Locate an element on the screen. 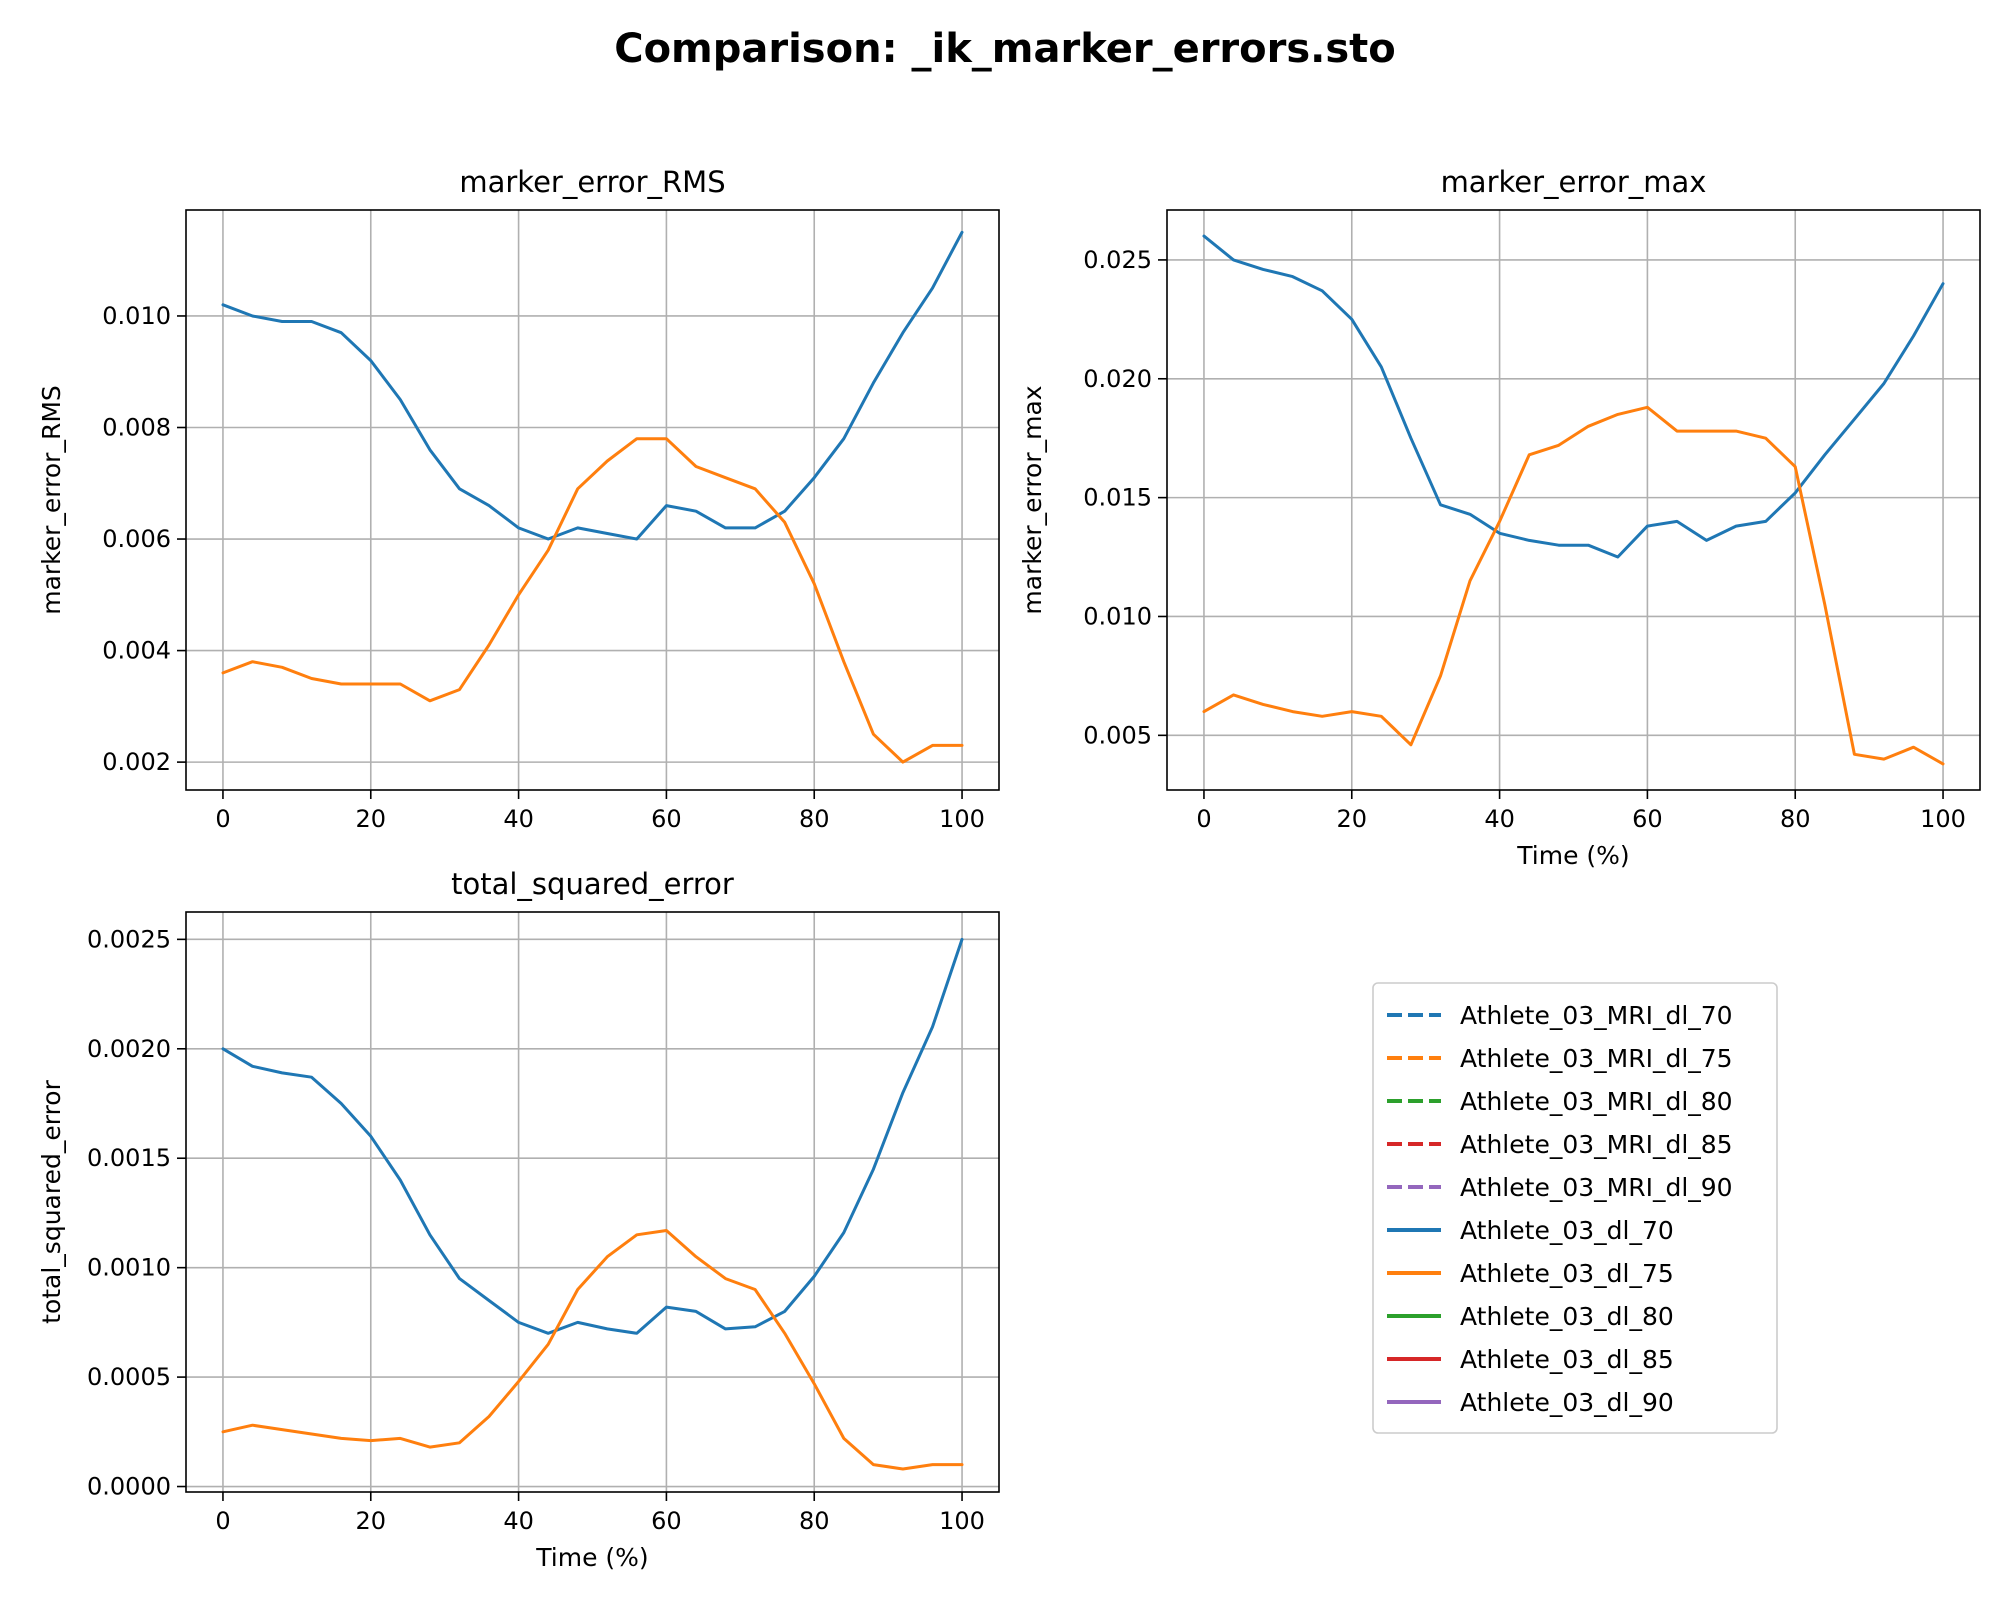 The height and width of the screenshot is (1605, 2000). y-tick-label: 0.006 is located at coordinates (136, 539).